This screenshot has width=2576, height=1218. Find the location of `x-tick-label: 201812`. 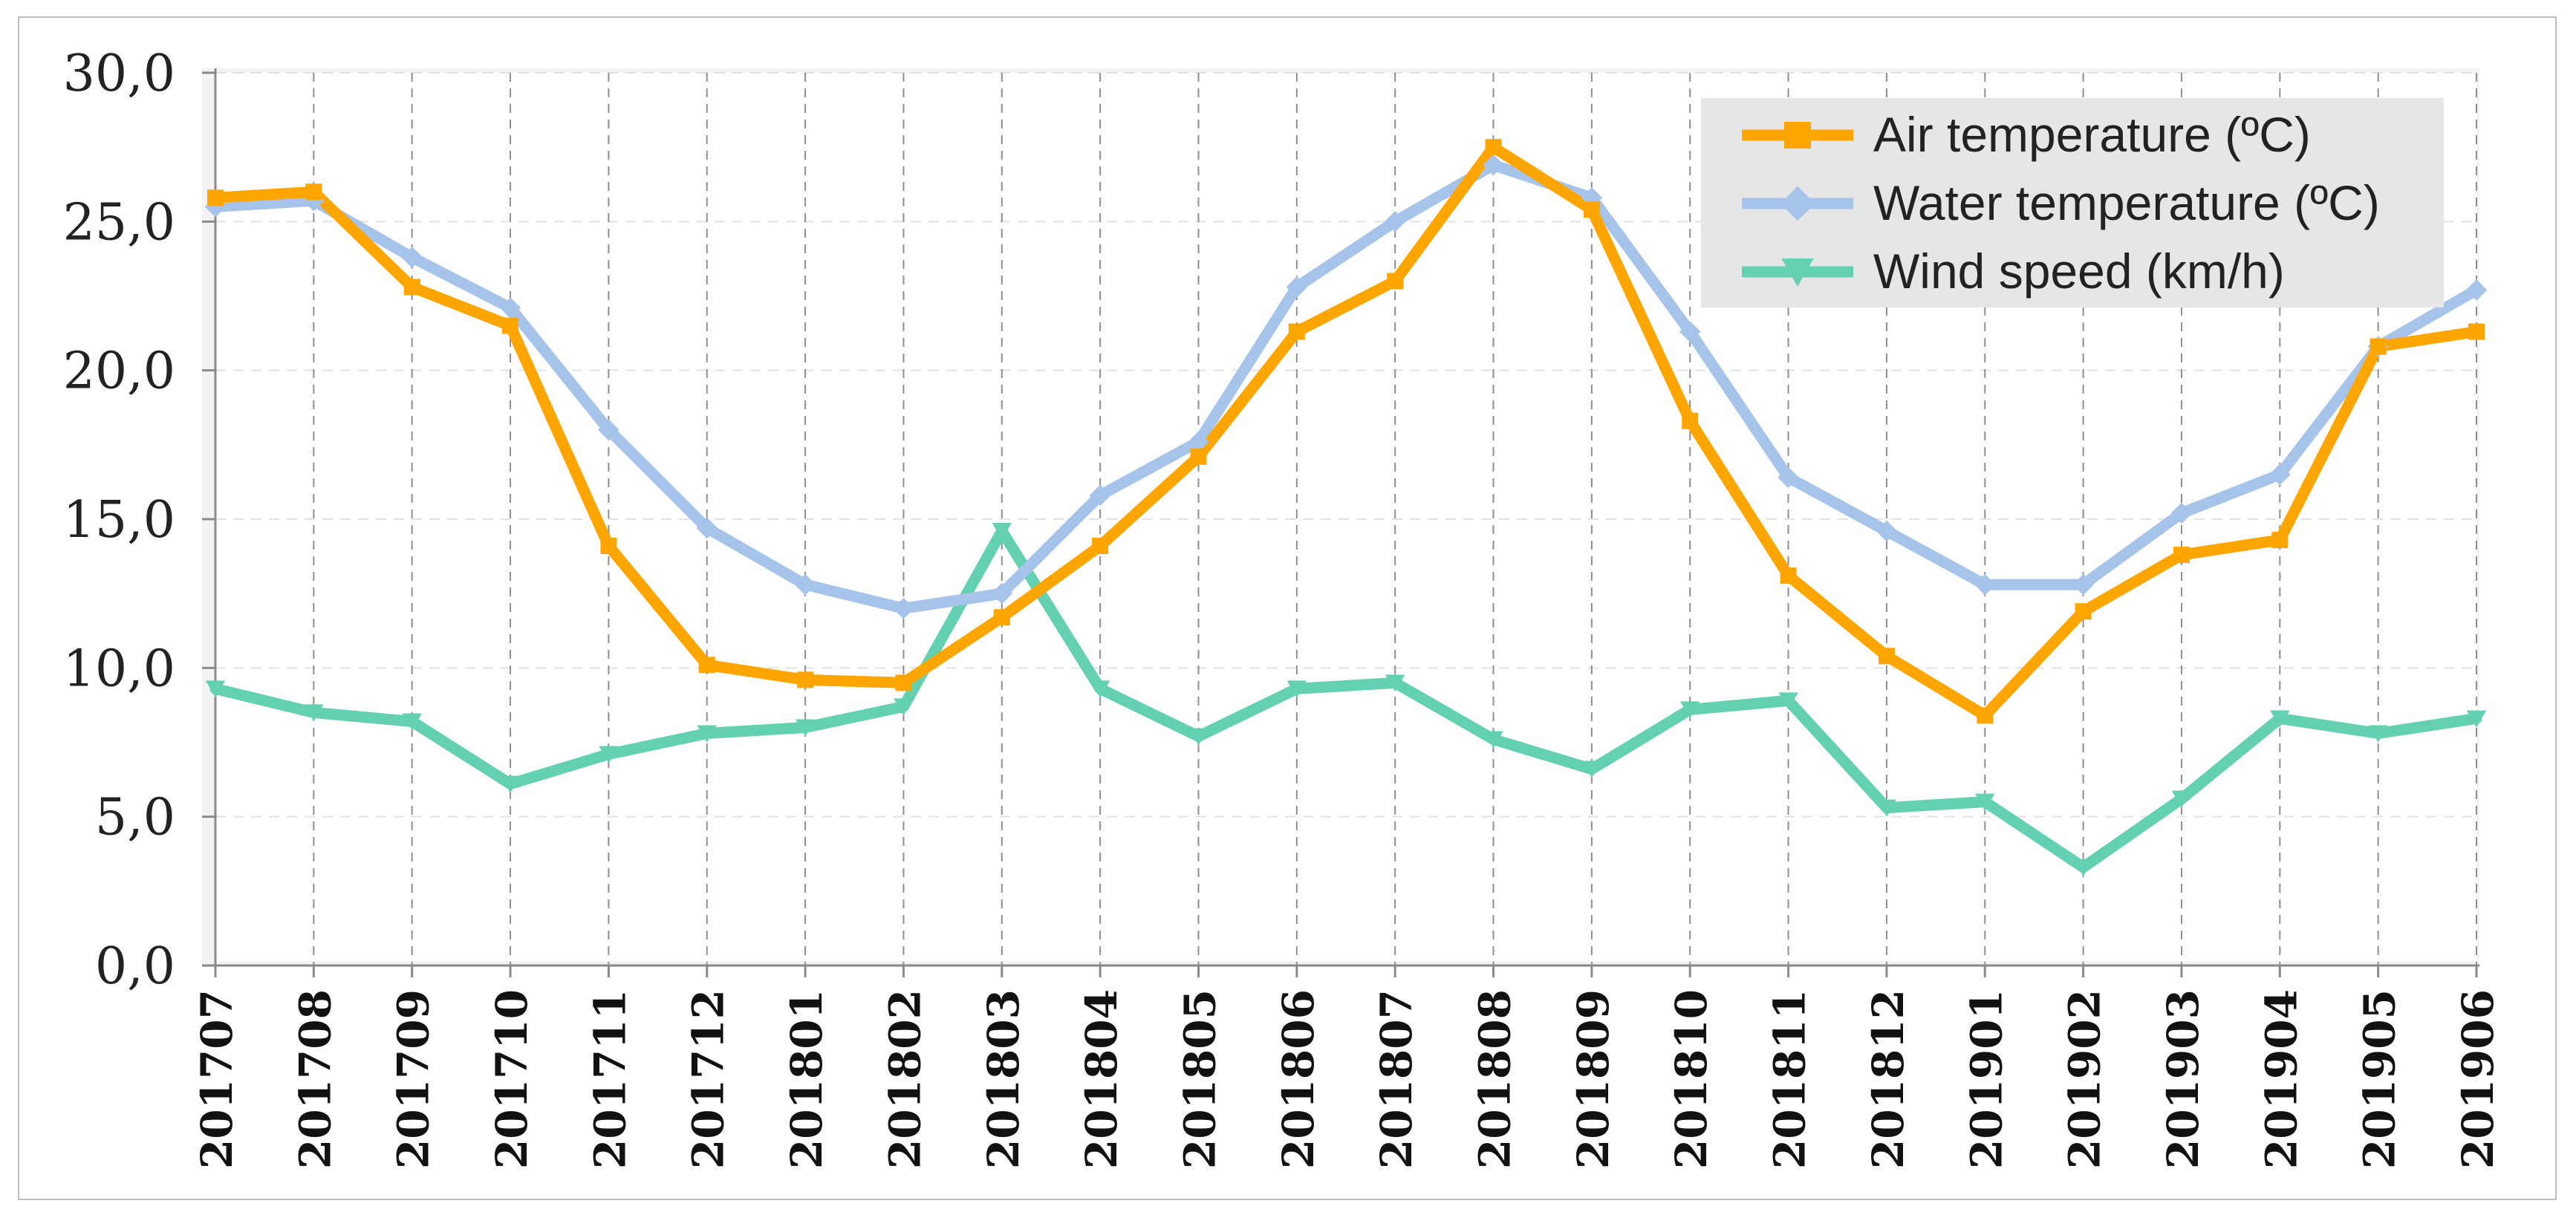

x-tick-label: 201812 is located at coordinates (1888, 1079).